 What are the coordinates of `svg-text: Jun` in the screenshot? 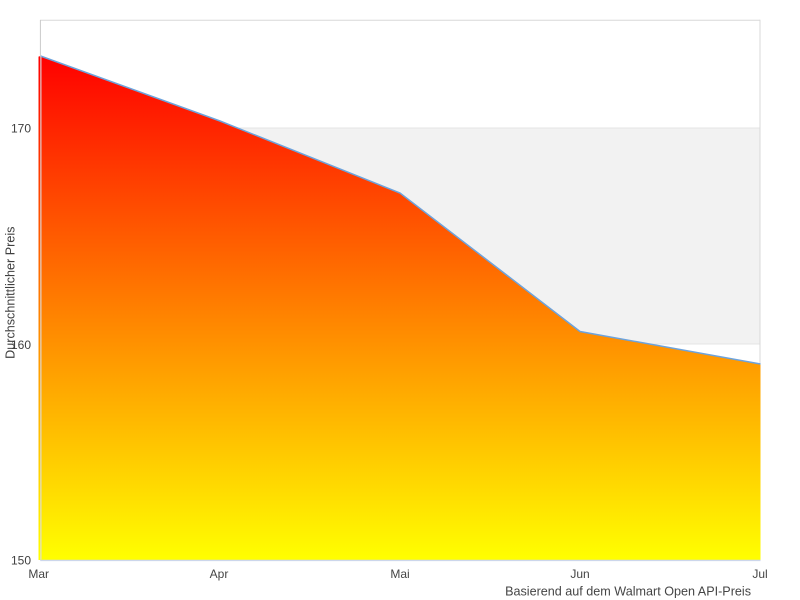 It's located at (579, 574).